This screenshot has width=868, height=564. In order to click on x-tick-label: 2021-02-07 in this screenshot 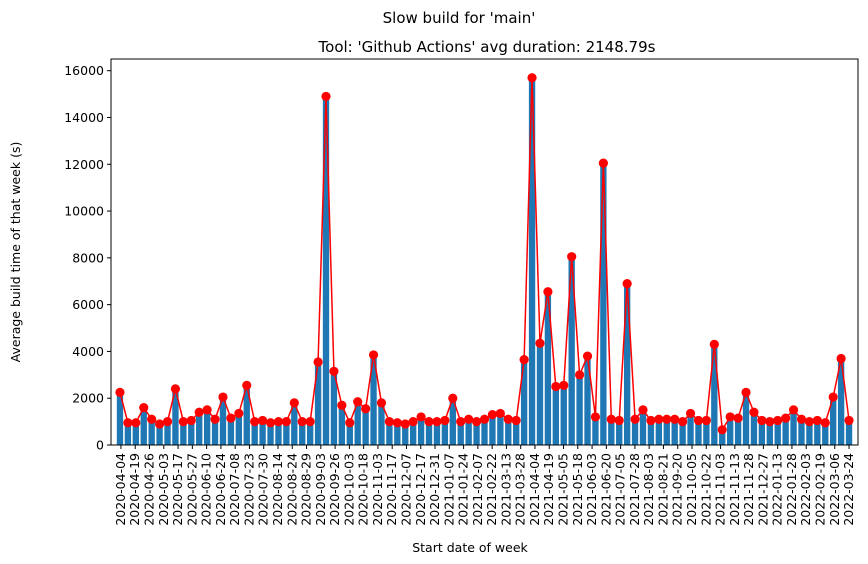, I will do `click(477, 489)`.